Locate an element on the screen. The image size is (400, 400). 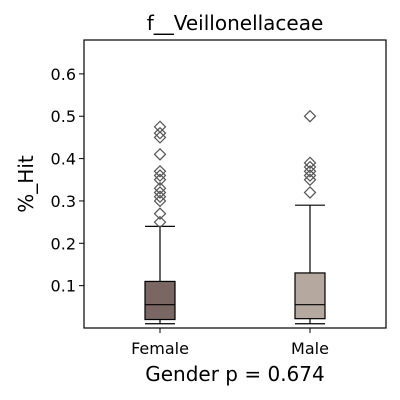
y-tick-label: 0.2 is located at coordinates (63, 243).